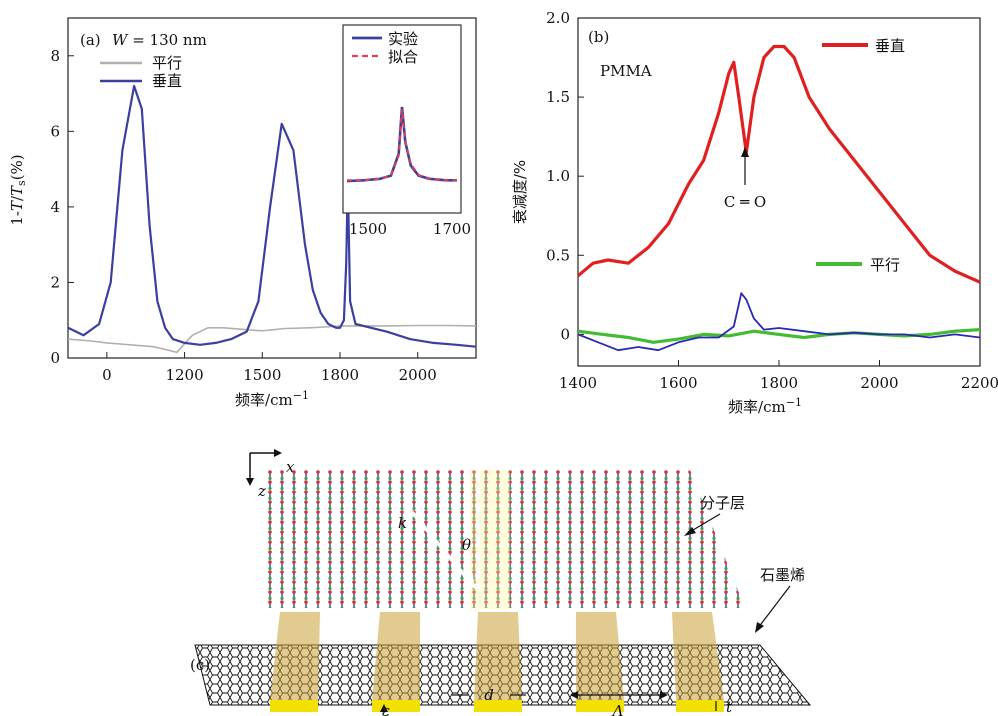  What do you see at coordinates (441, 547) in the screenshot?
I see `wave-vector-arrow` at bounding box center [441, 547].